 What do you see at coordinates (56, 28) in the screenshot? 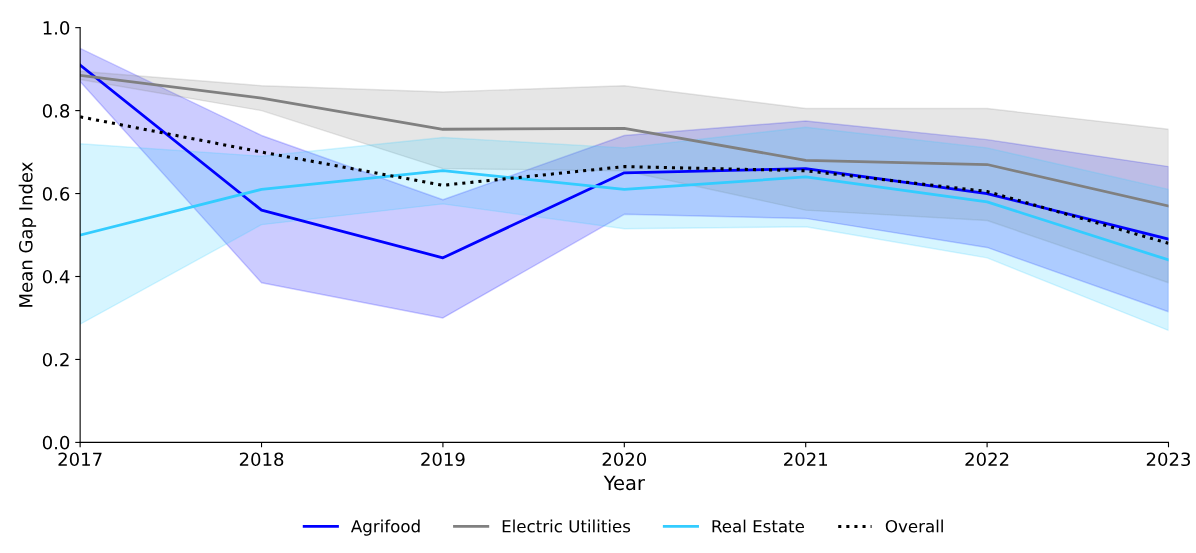
I see `y-tick-label: 1.0` at bounding box center [56, 28].